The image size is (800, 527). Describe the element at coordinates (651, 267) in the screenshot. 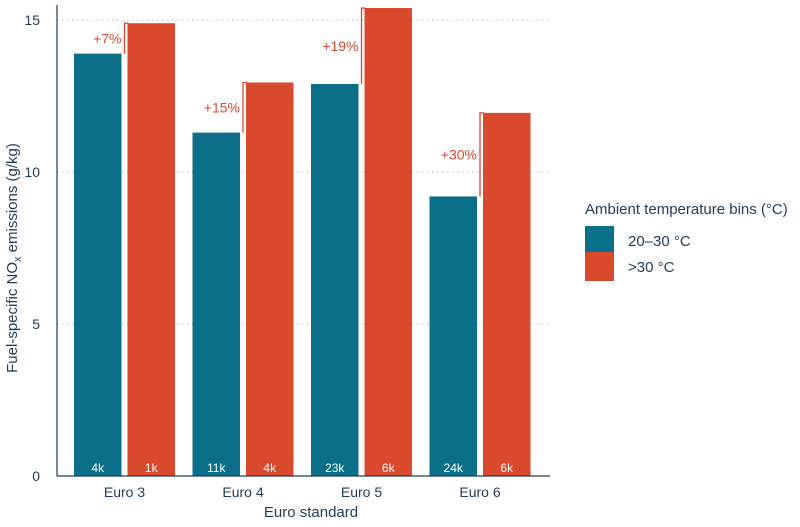

I see `legend-label-over-30: >30 °C` at that location.